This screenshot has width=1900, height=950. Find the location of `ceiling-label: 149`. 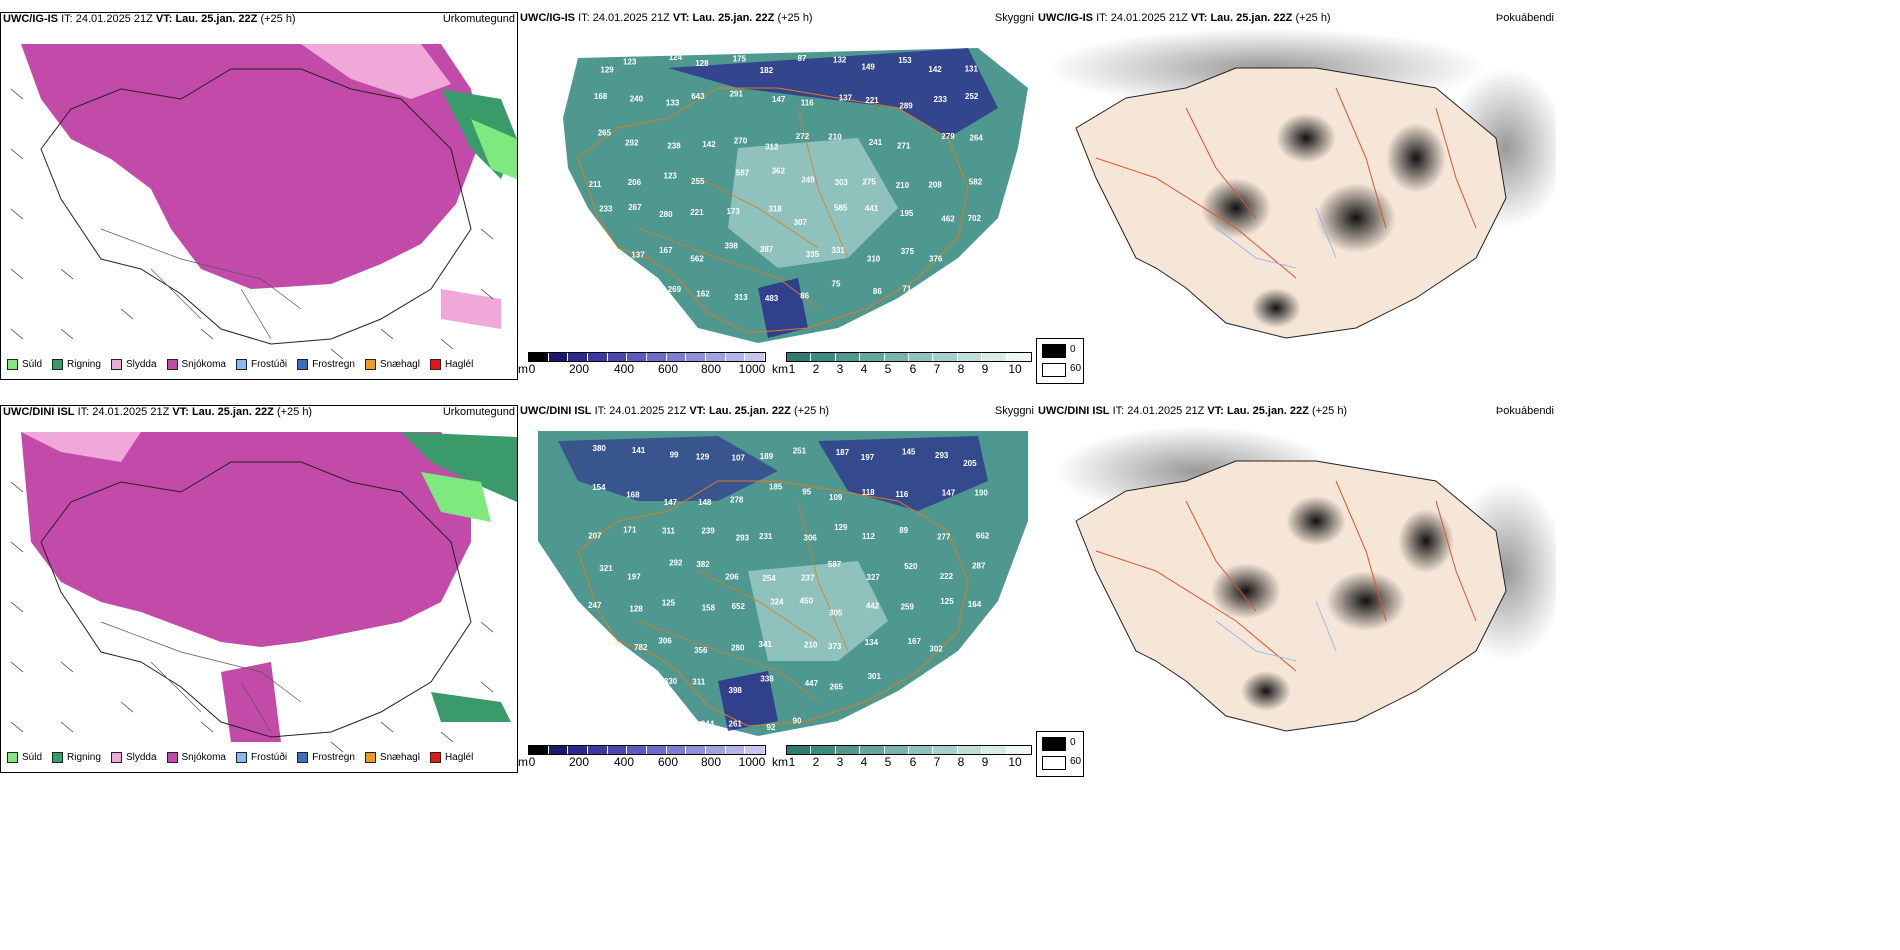

ceiling-label: 149 is located at coordinates (869, 67).